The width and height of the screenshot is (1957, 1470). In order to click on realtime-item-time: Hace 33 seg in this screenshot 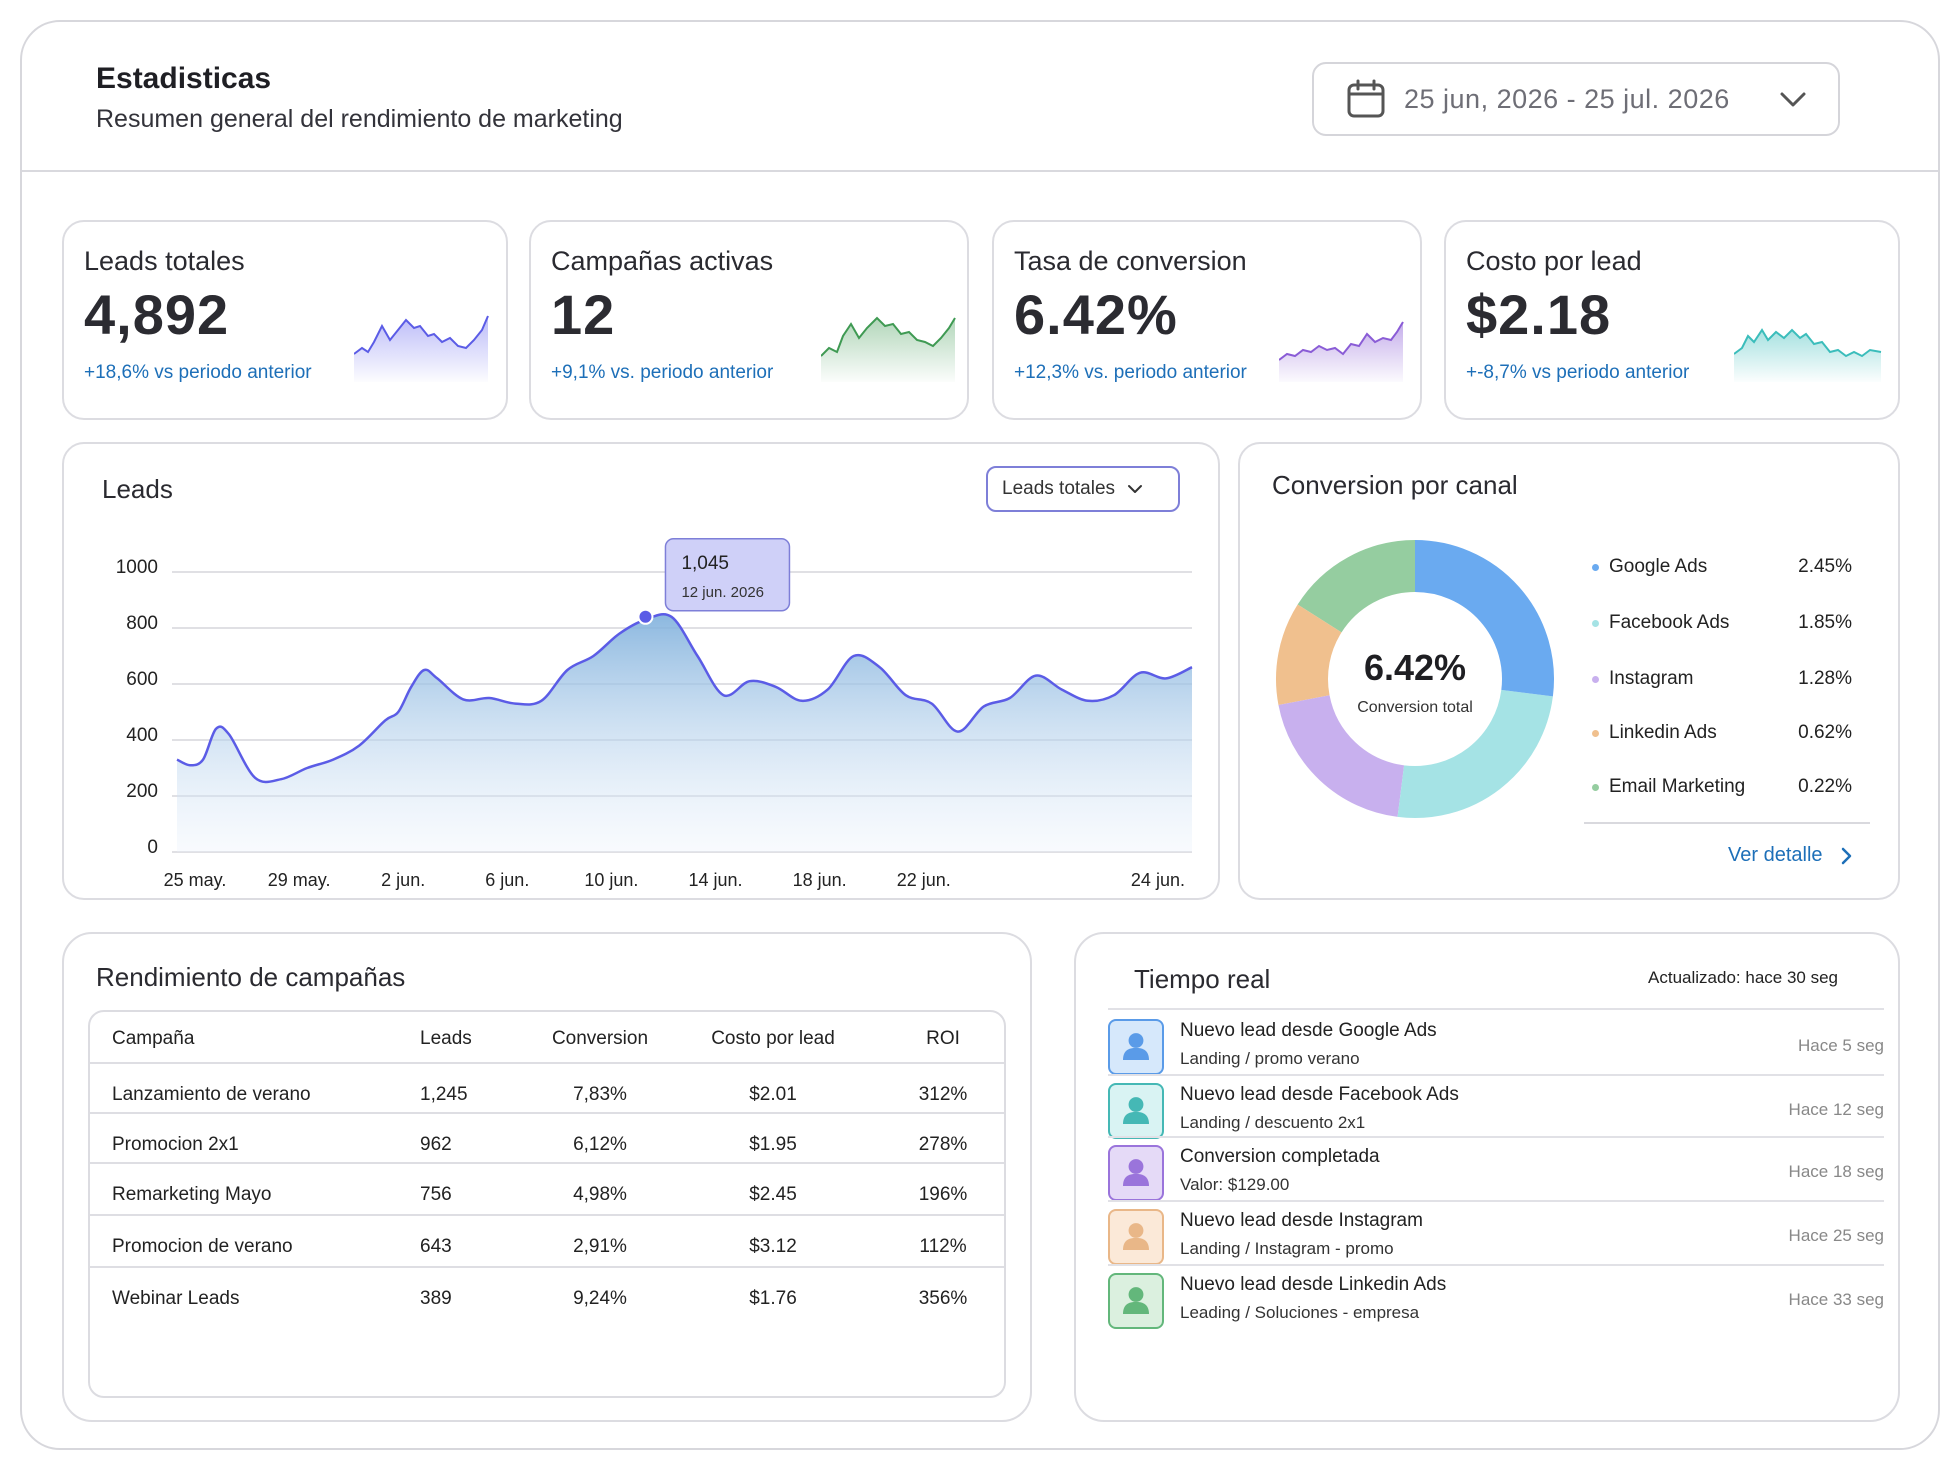, I will do `click(1836, 1299)`.